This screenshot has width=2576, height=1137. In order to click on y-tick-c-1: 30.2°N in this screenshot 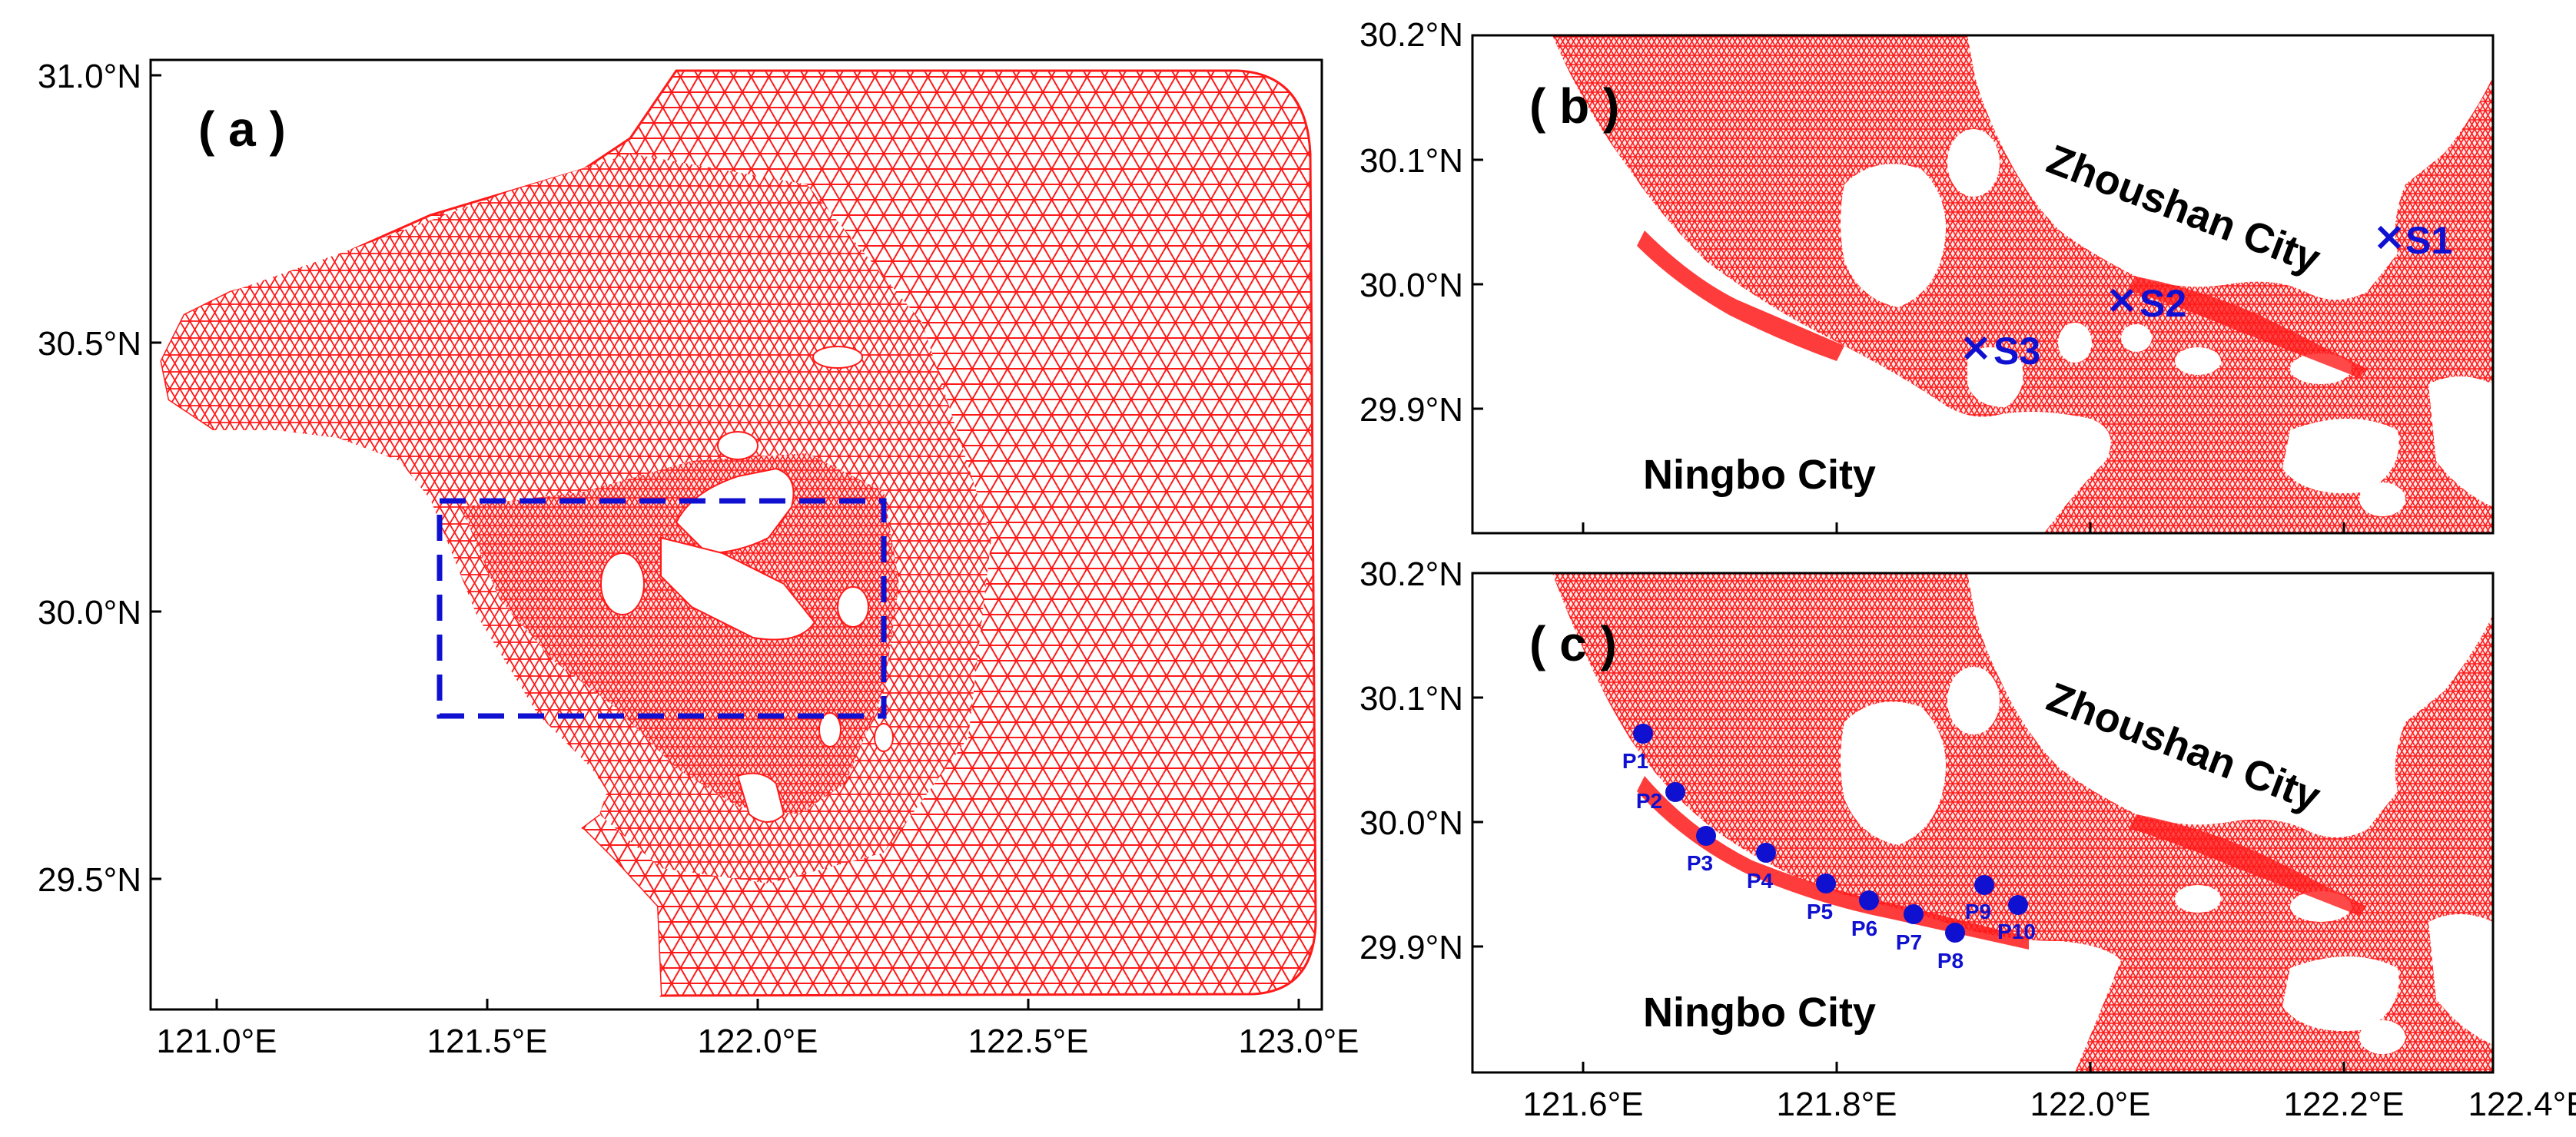, I will do `click(1411, 574)`.